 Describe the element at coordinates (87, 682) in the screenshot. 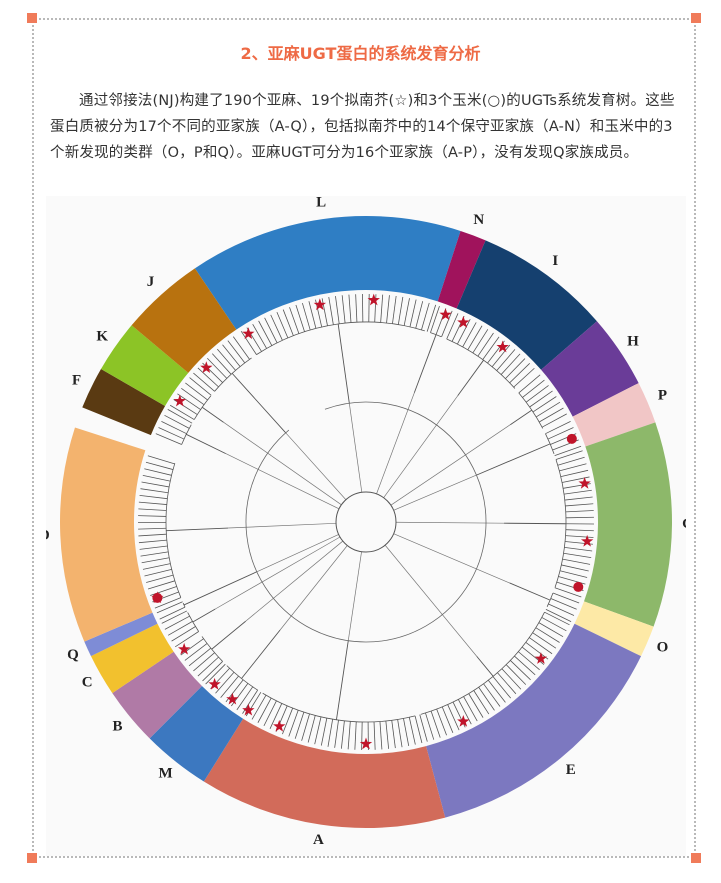

I see `clade-label: C` at that location.